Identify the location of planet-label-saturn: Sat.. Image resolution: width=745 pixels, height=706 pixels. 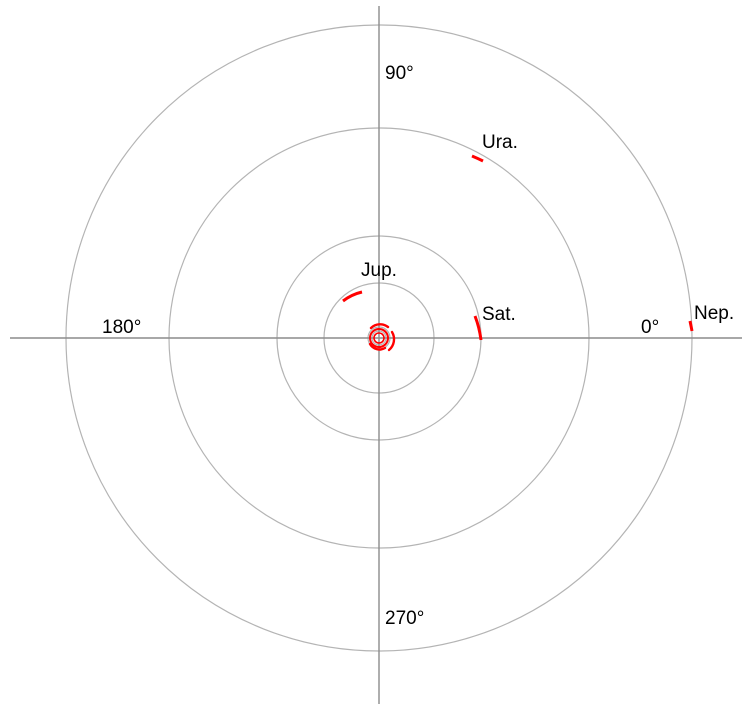
(499, 314).